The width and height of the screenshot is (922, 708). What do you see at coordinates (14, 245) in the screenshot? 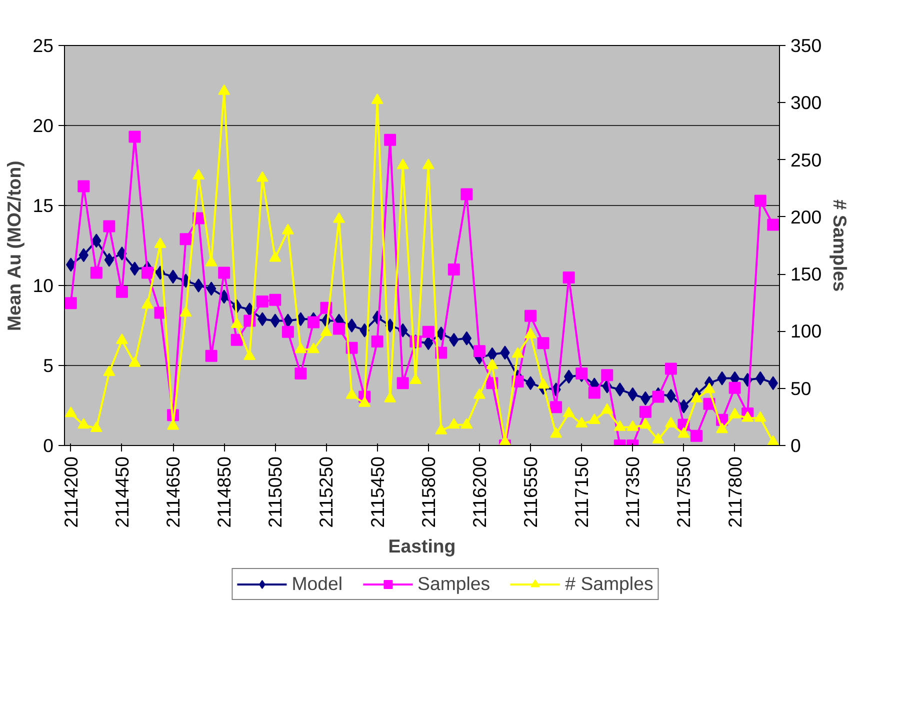
I see `y-axis-title: Mean Au (MOZ/ton)` at bounding box center [14, 245].